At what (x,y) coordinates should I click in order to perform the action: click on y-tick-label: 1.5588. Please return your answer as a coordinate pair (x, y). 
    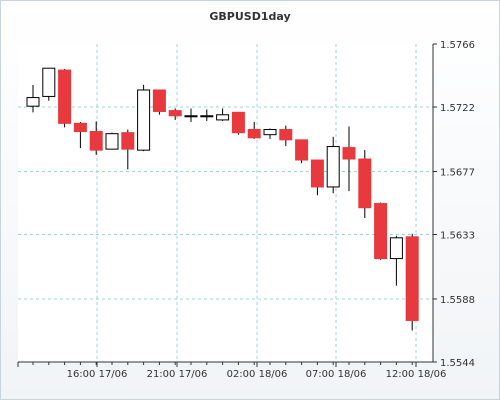
    Looking at the image, I should click on (457, 300).